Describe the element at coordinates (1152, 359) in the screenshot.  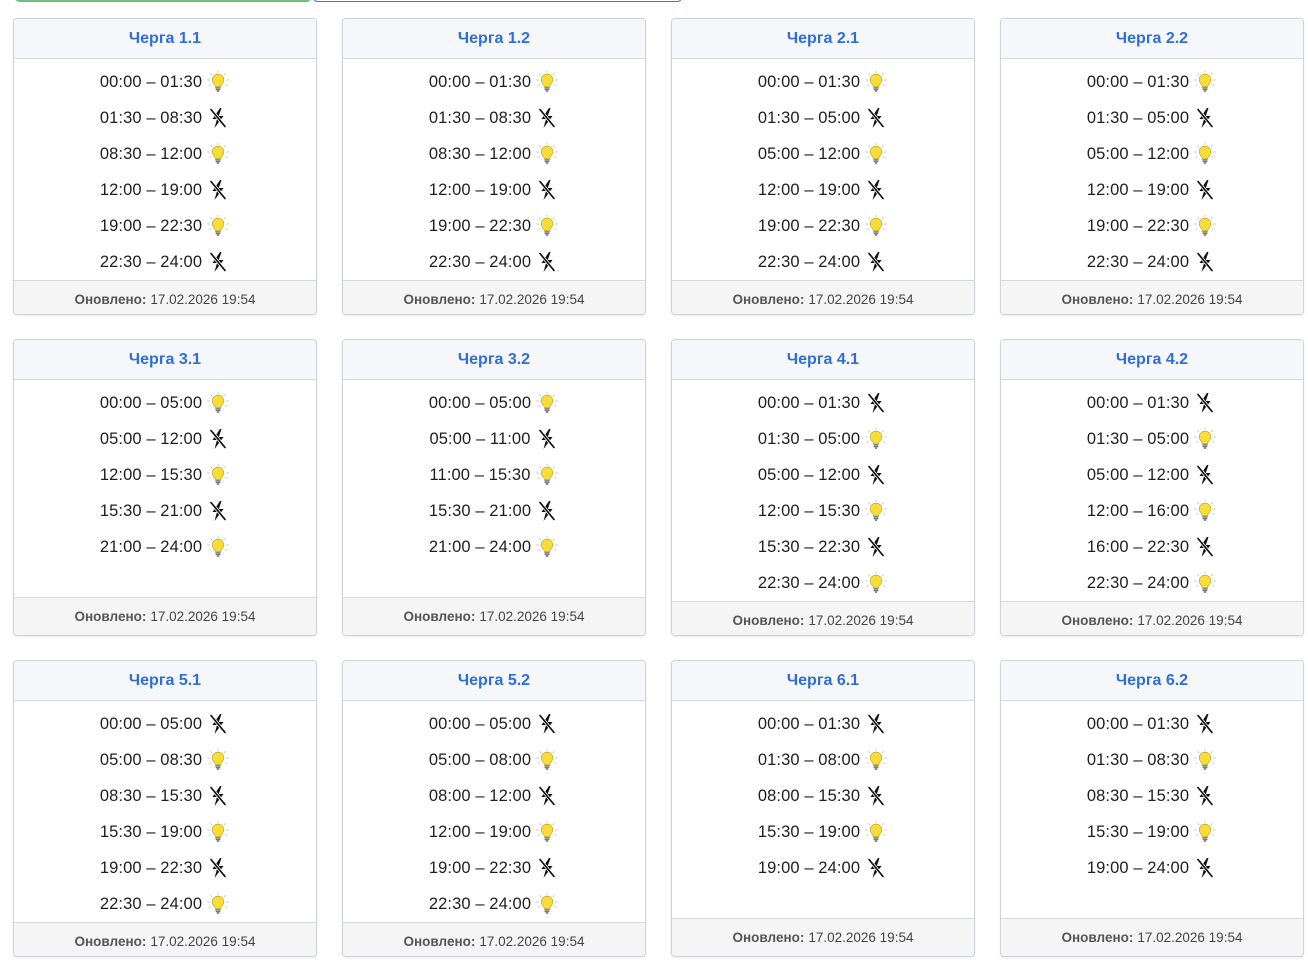
I see `queue-title: Черга 4.2` at that location.